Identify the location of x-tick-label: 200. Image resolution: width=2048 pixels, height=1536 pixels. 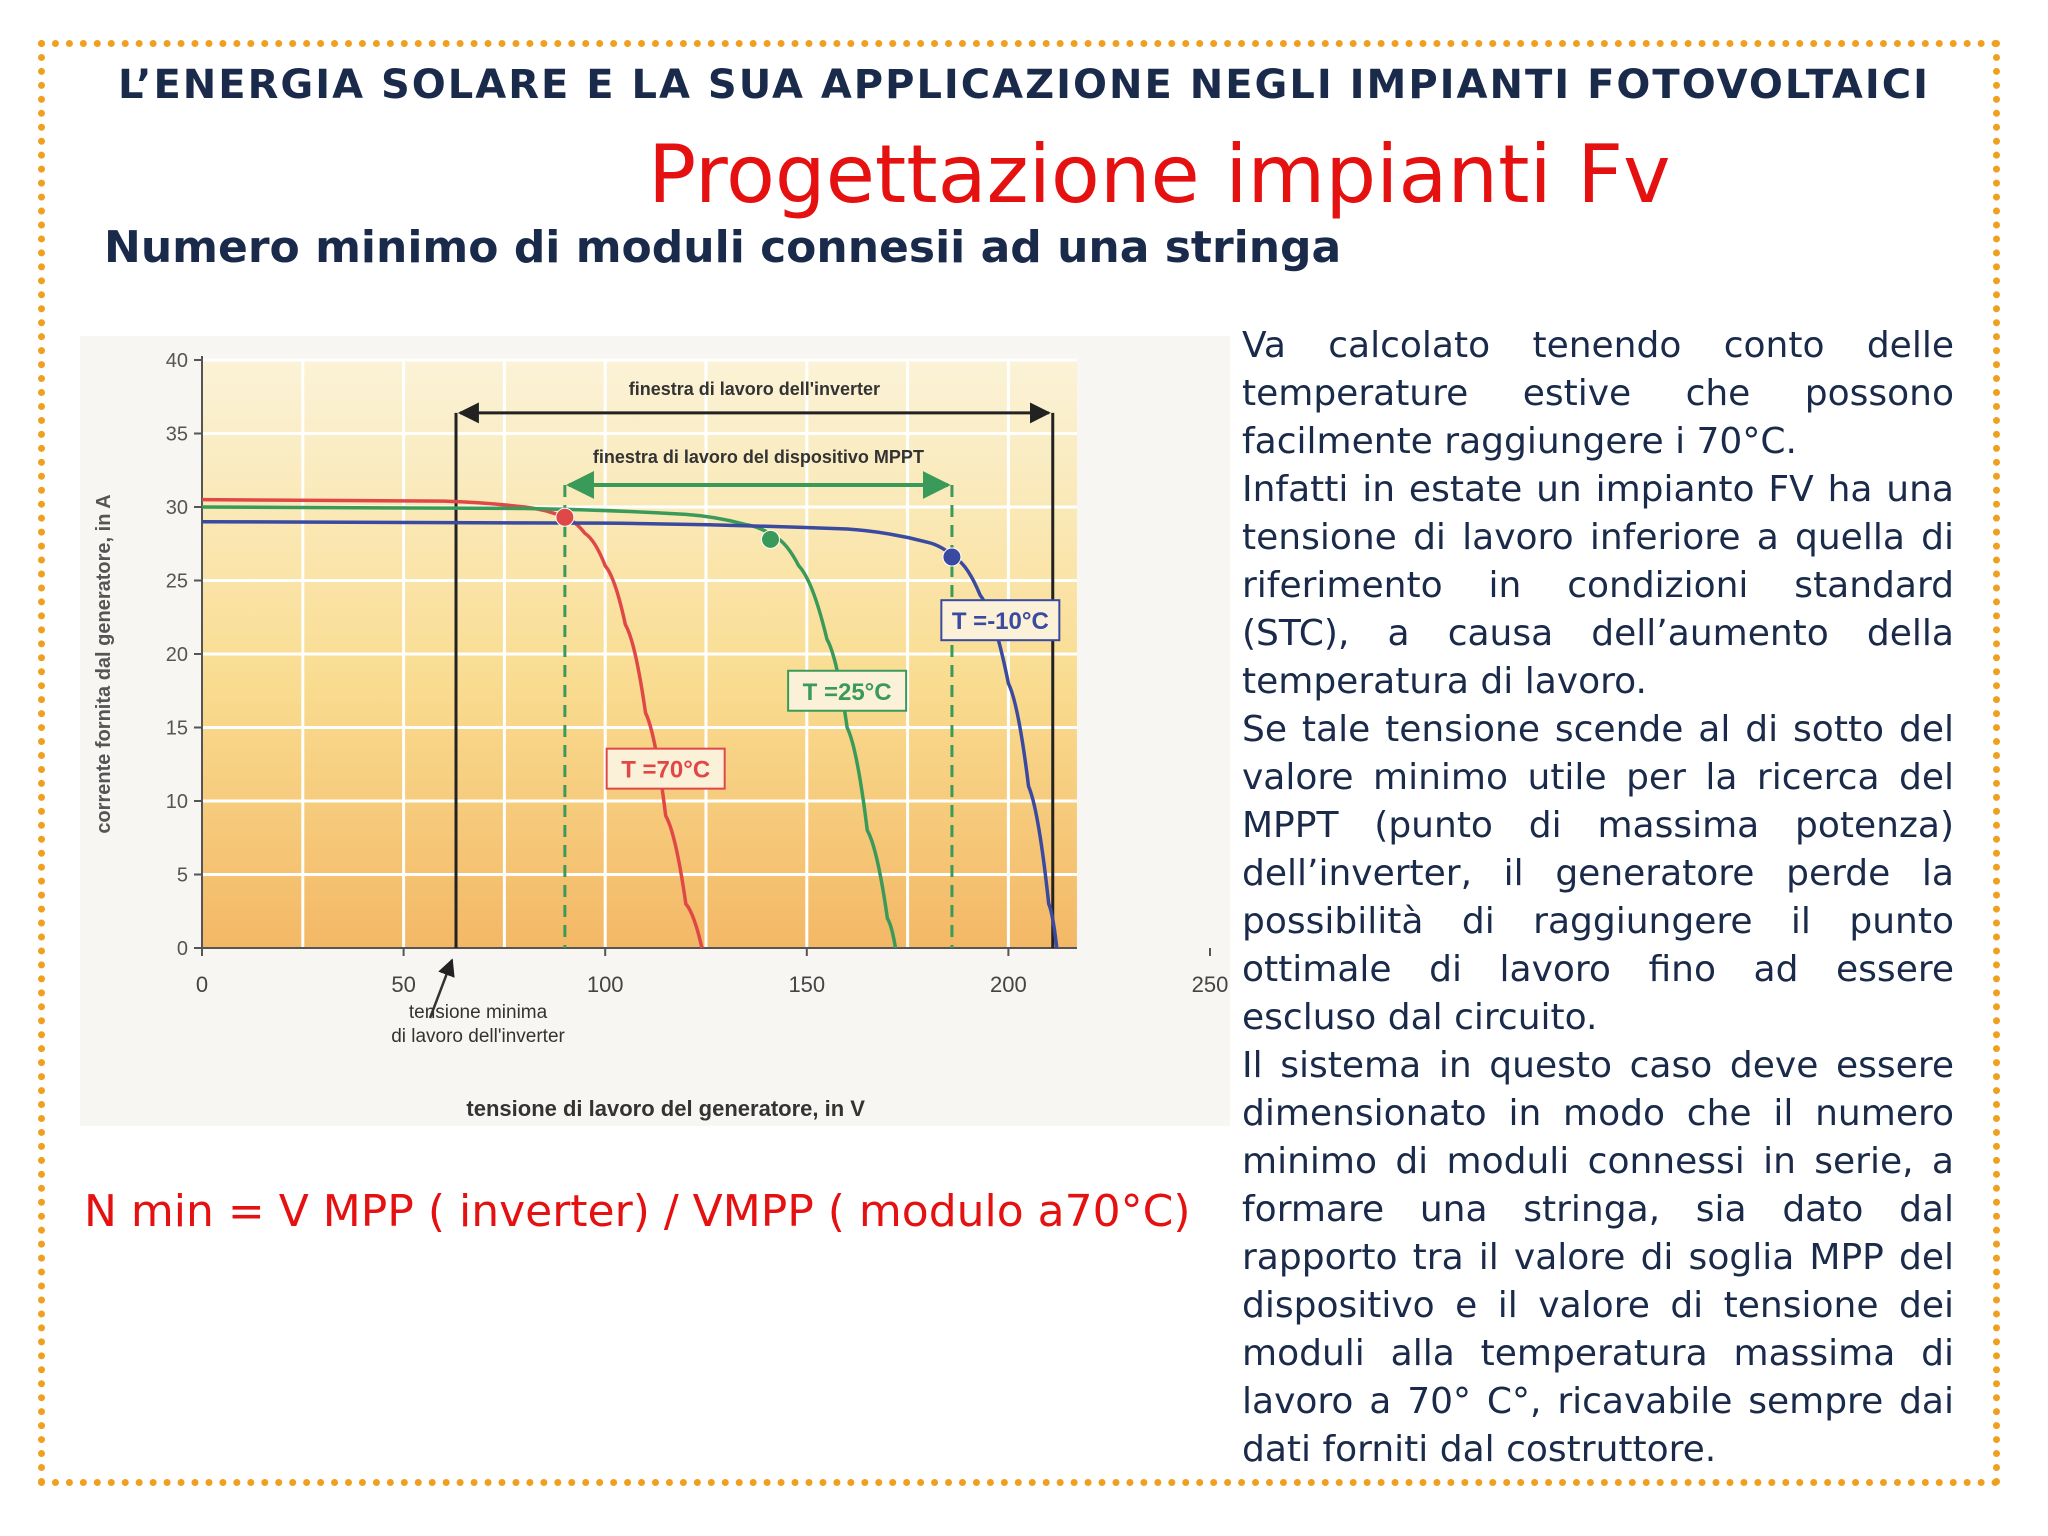
(1008, 984).